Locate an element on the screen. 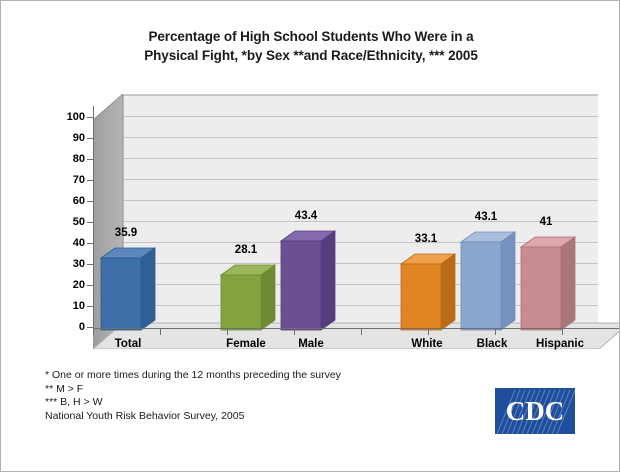  y-axis-line is located at coordinates (93, 217).